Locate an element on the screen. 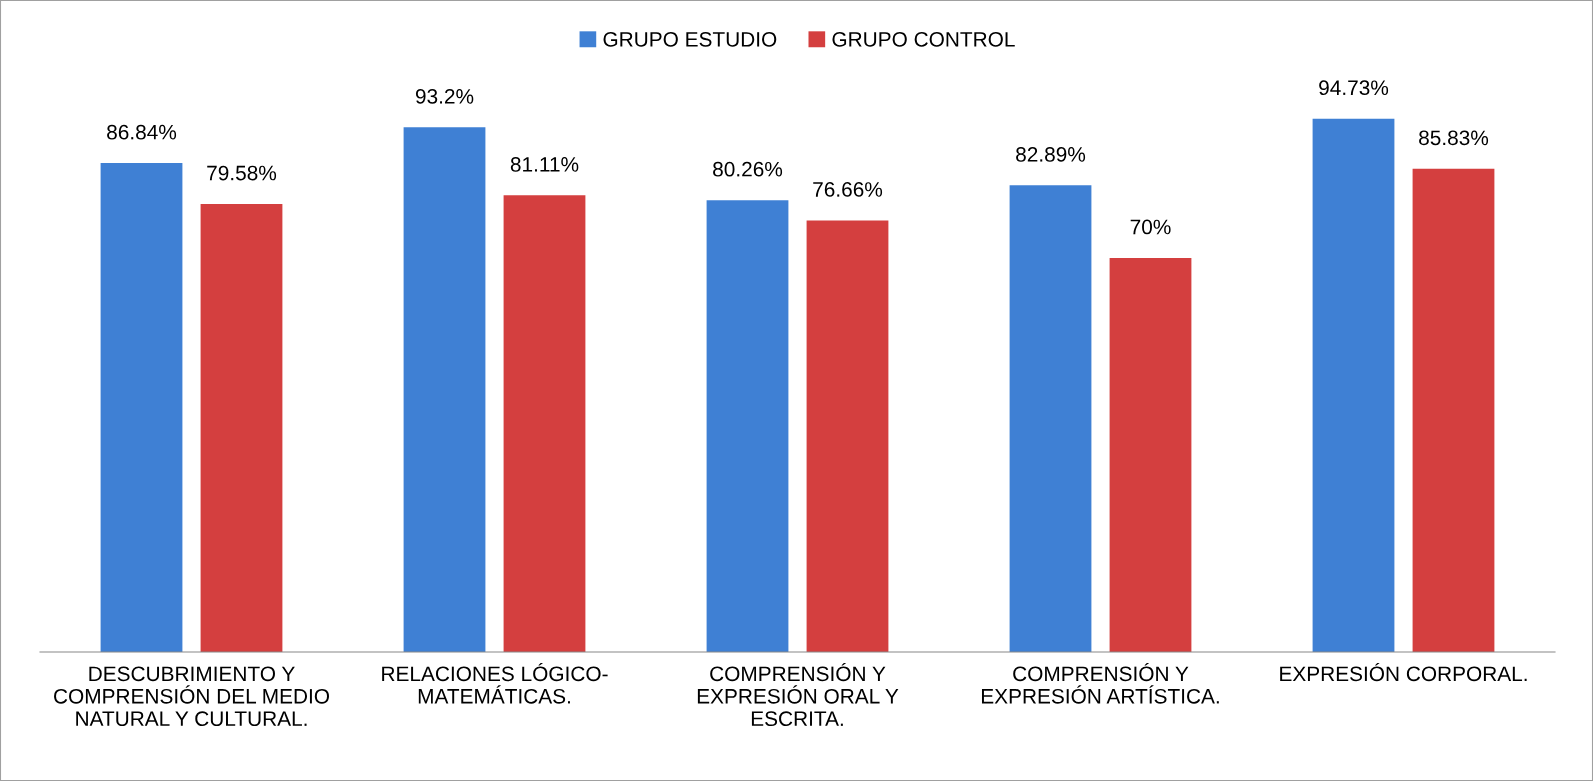 This screenshot has width=1593, height=781. data-label: 93.2% is located at coordinates (444, 96).